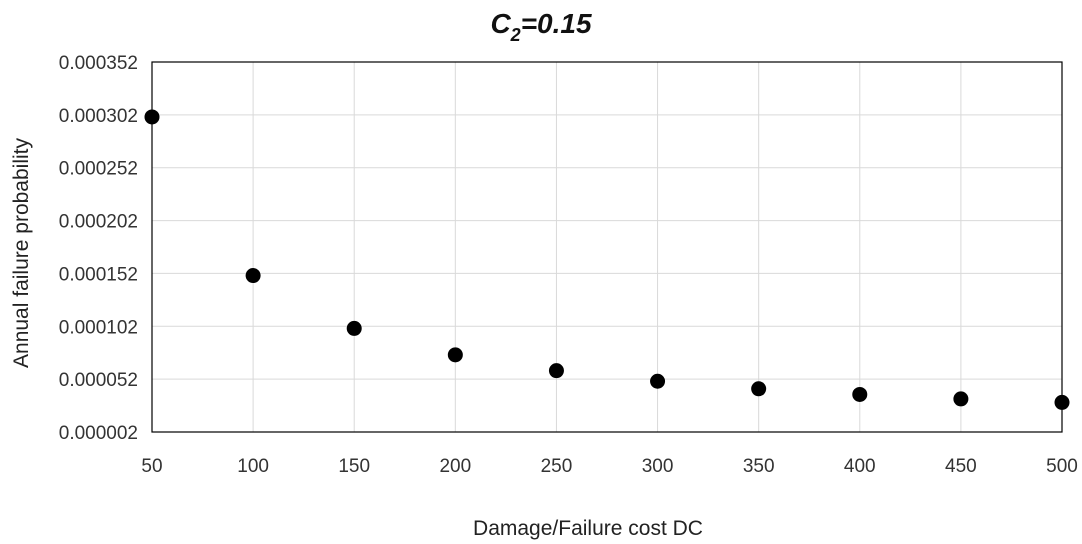 Image resolution: width=1082 pixels, height=544 pixels. Describe the element at coordinates (1062, 466) in the screenshot. I see `x-tick-label: 500` at that location.